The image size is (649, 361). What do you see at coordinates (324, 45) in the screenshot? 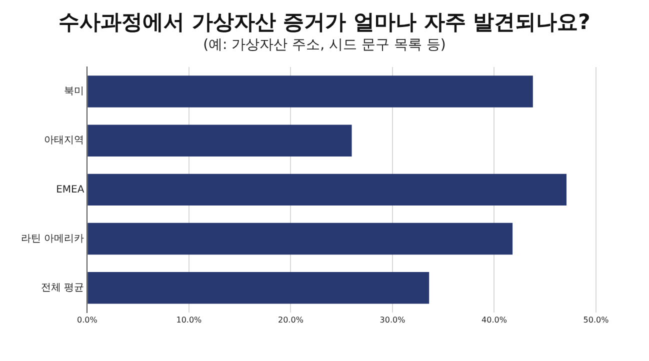
I see `chart-subtitle: (예: 가상자산 주소, 시드 문구 목록 등)` at bounding box center [324, 45].